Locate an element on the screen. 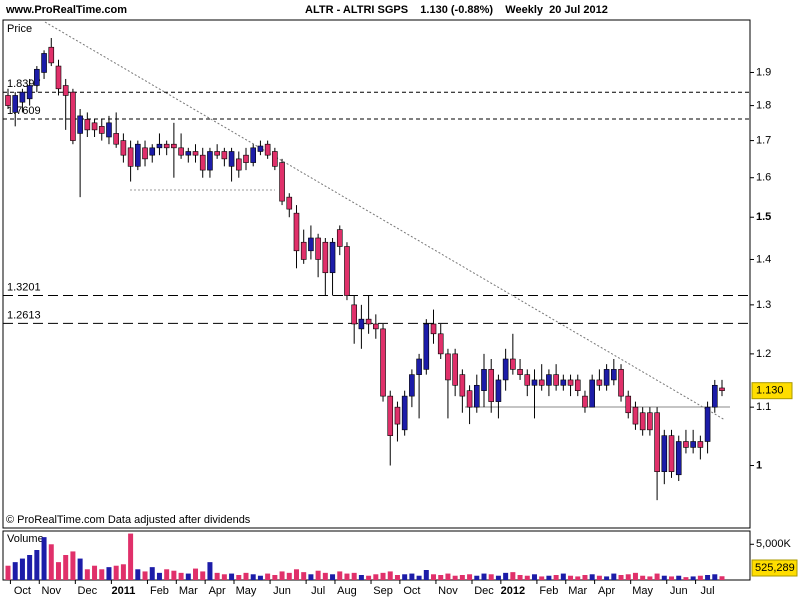  y-tick-label: 1.8 is located at coordinates (763, 105).